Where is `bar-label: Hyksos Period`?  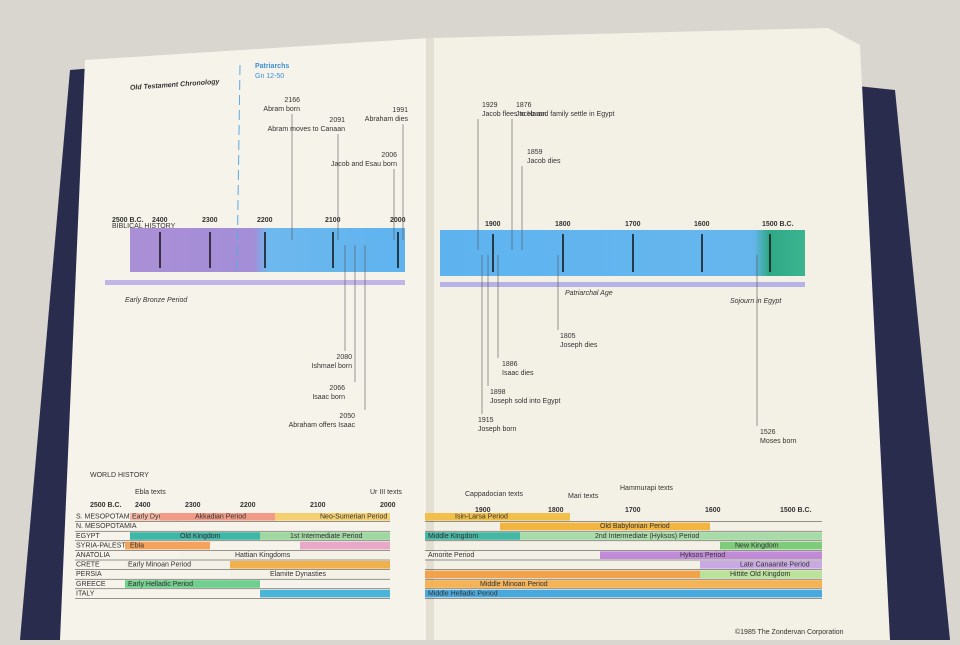
bar-label: Hyksos Period is located at coordinates (702, 555).